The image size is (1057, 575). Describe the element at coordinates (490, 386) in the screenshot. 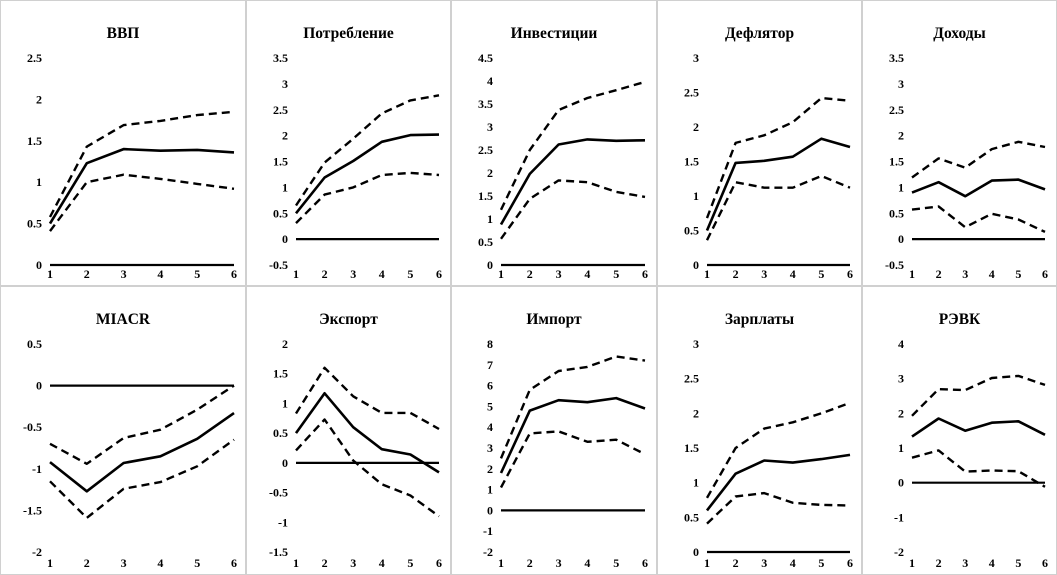

I see `y-tick-label: 6` at that location.